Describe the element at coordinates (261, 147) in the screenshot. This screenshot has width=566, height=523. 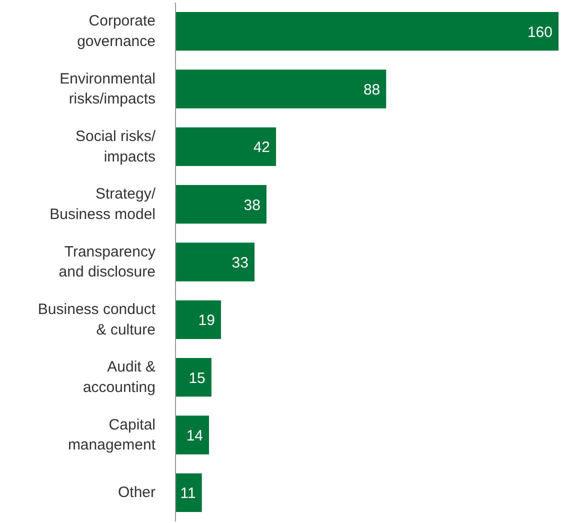
I see `data-label: 42` at that location.